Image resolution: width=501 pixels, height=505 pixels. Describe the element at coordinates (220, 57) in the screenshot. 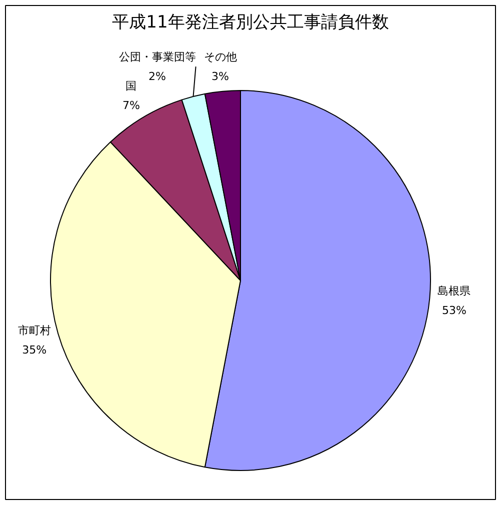

I see `slice-label: その他` at that location.